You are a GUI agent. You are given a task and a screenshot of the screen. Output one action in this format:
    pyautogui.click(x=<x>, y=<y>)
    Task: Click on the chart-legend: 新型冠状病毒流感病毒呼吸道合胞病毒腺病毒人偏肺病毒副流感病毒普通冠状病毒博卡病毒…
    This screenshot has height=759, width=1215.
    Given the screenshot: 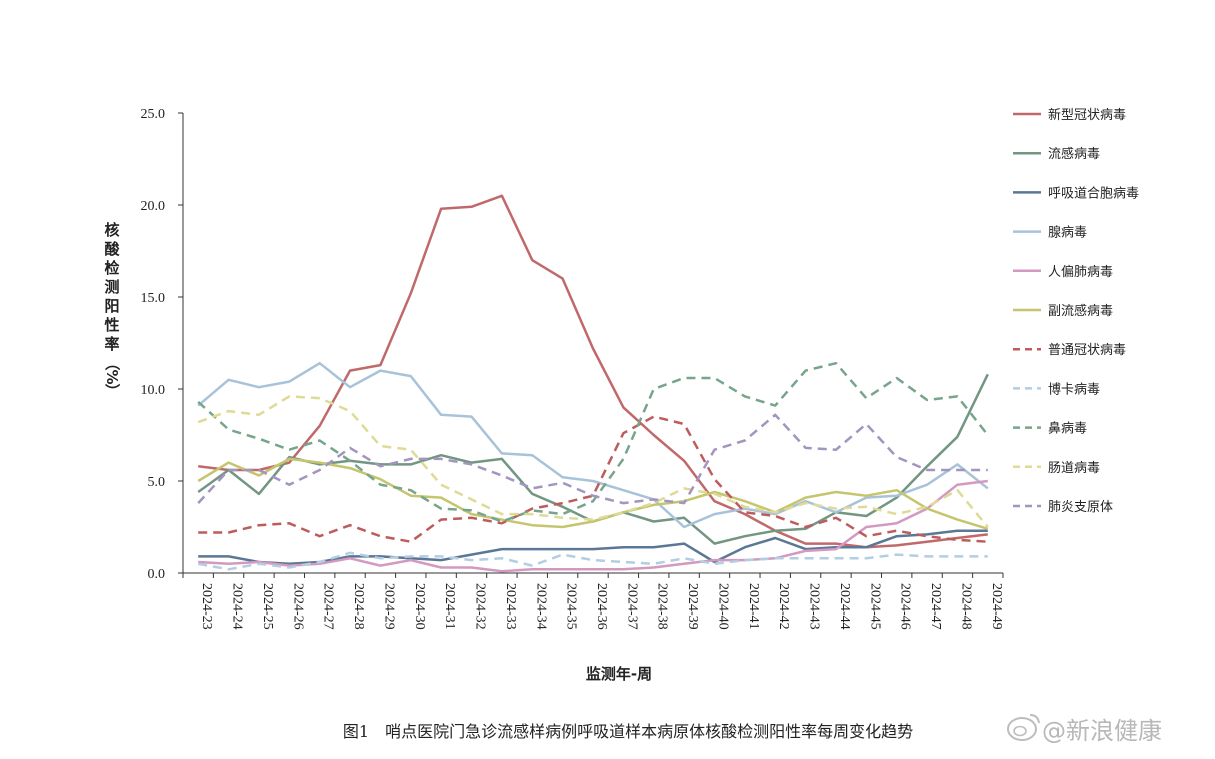 What is the action you would take?
    pyautogui.click(x=1076, y=311)
    